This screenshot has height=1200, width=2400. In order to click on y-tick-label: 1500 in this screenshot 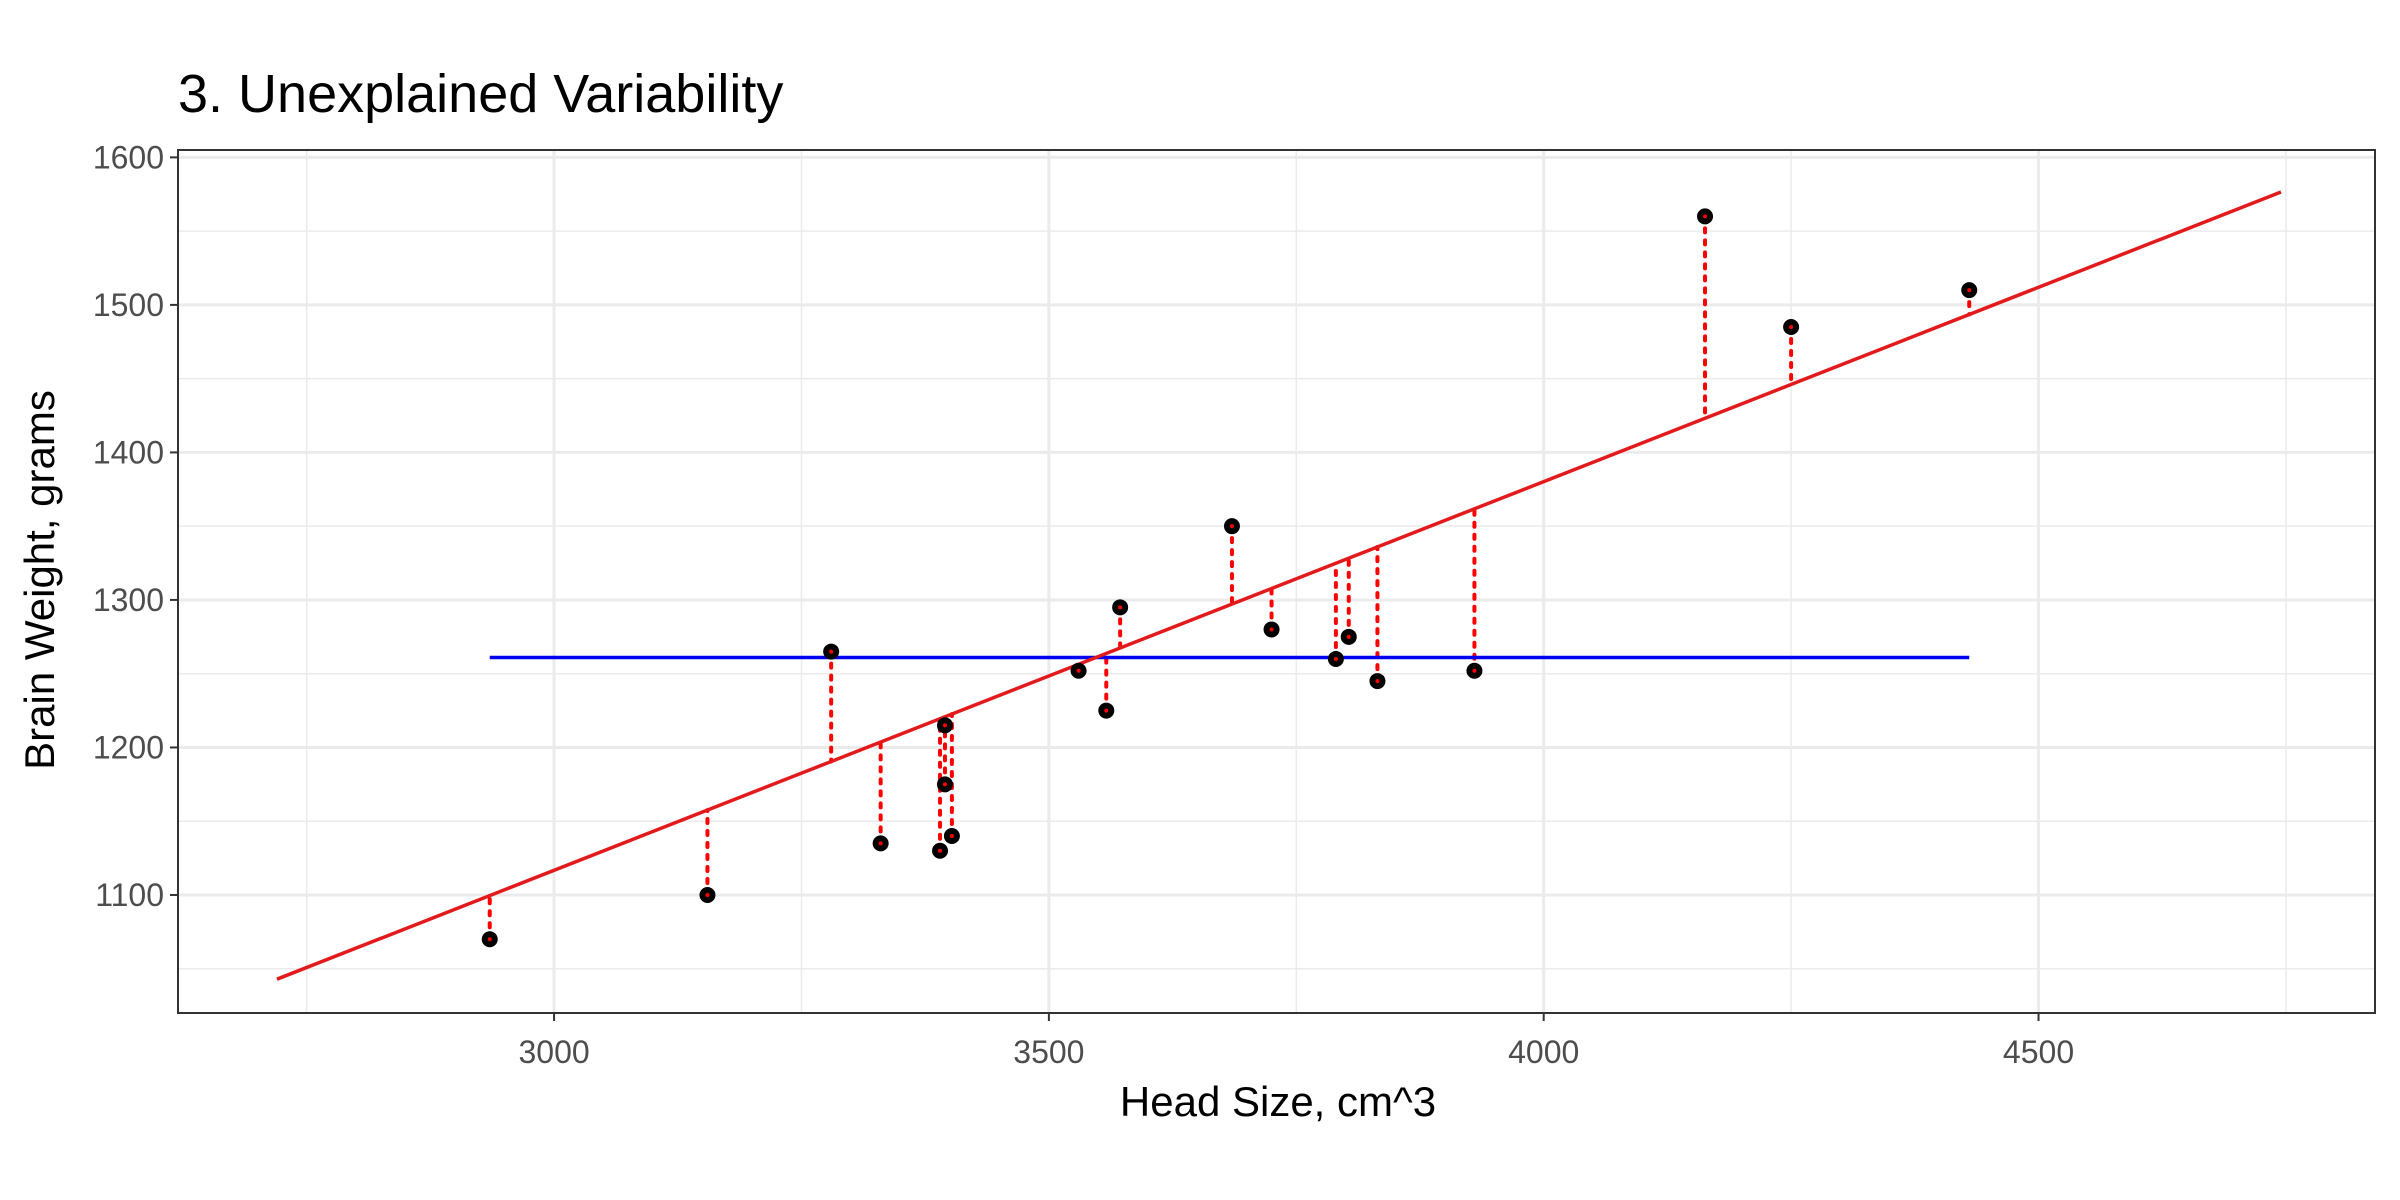, I will do `click(128, 305)`.